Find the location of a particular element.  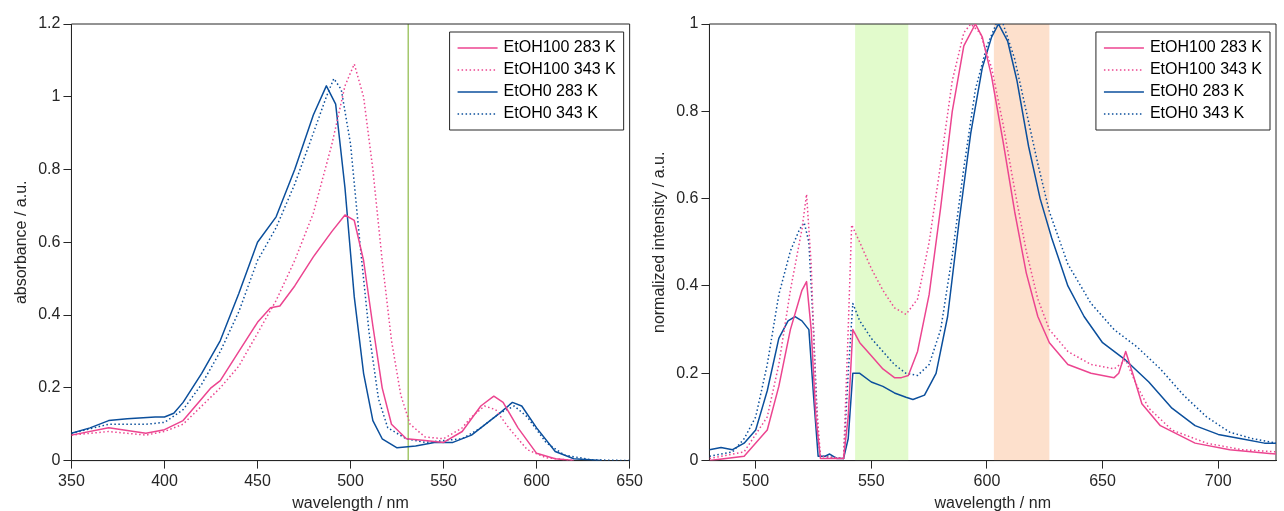

y-tick-label: 1.2 is located at coordinates (49, 23).